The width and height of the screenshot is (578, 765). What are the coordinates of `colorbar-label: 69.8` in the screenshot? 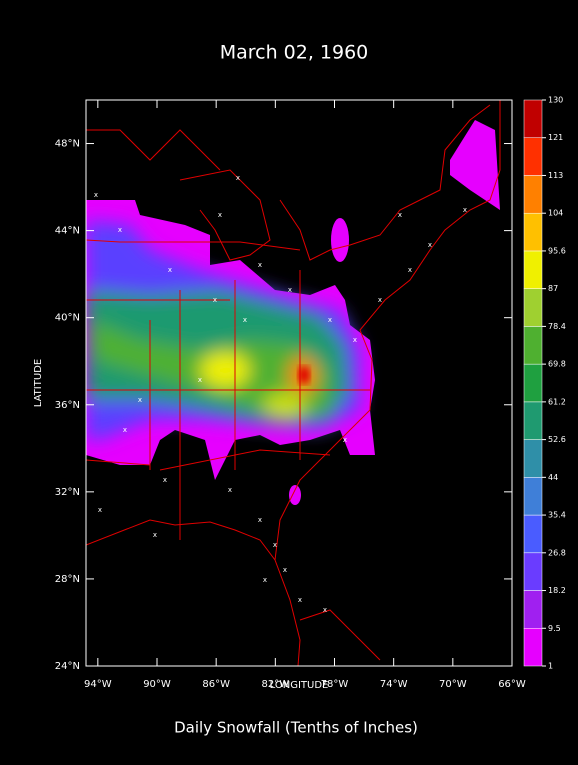 It's located at (557, 364).